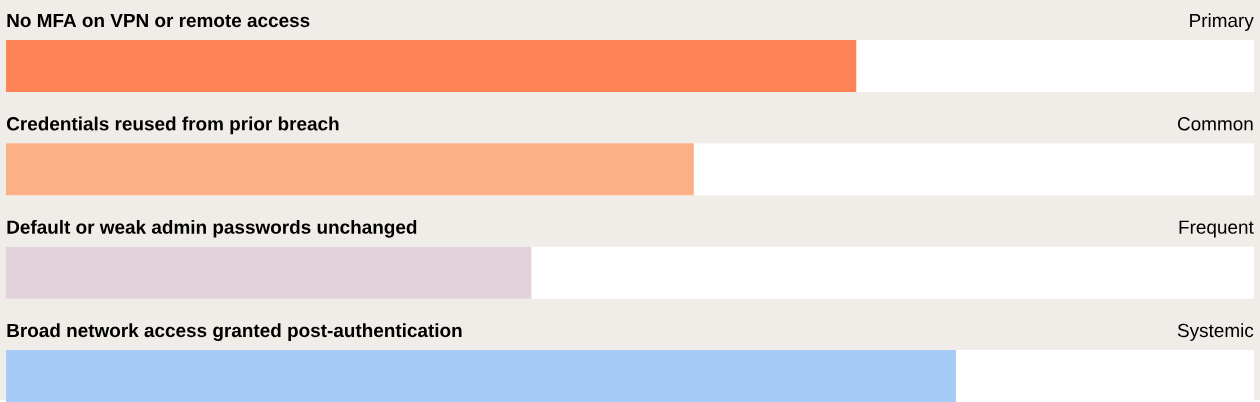  Describe the element at coordinates (1222, 22) in the screenshot. I see `text: Primary` at that location.